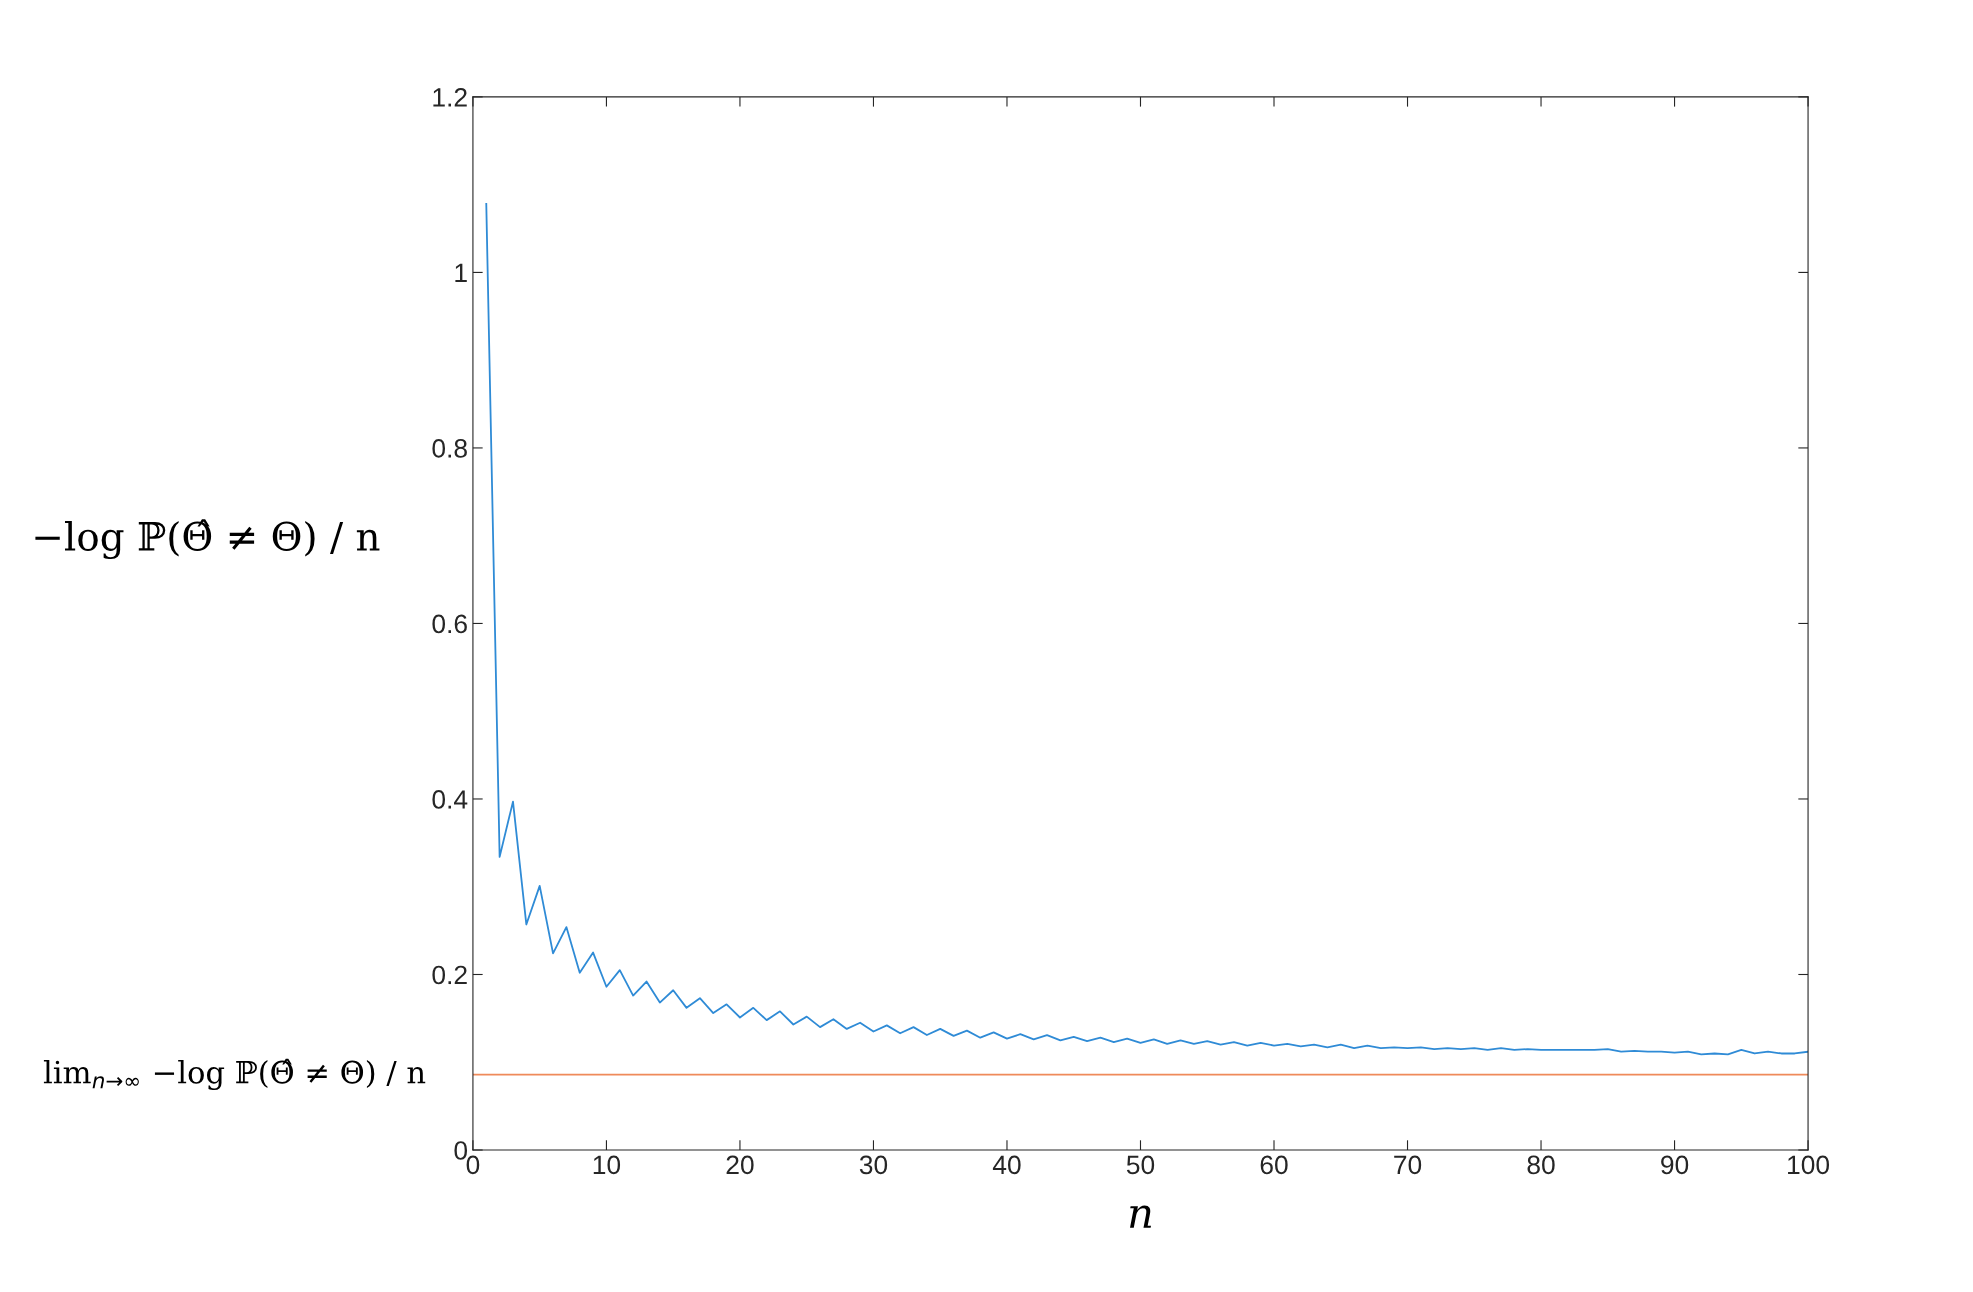  What do you see at coordinates (461, 1150) in the screenshot?
I see `y-tick-label: 0` at bounding box center [461, 1150].